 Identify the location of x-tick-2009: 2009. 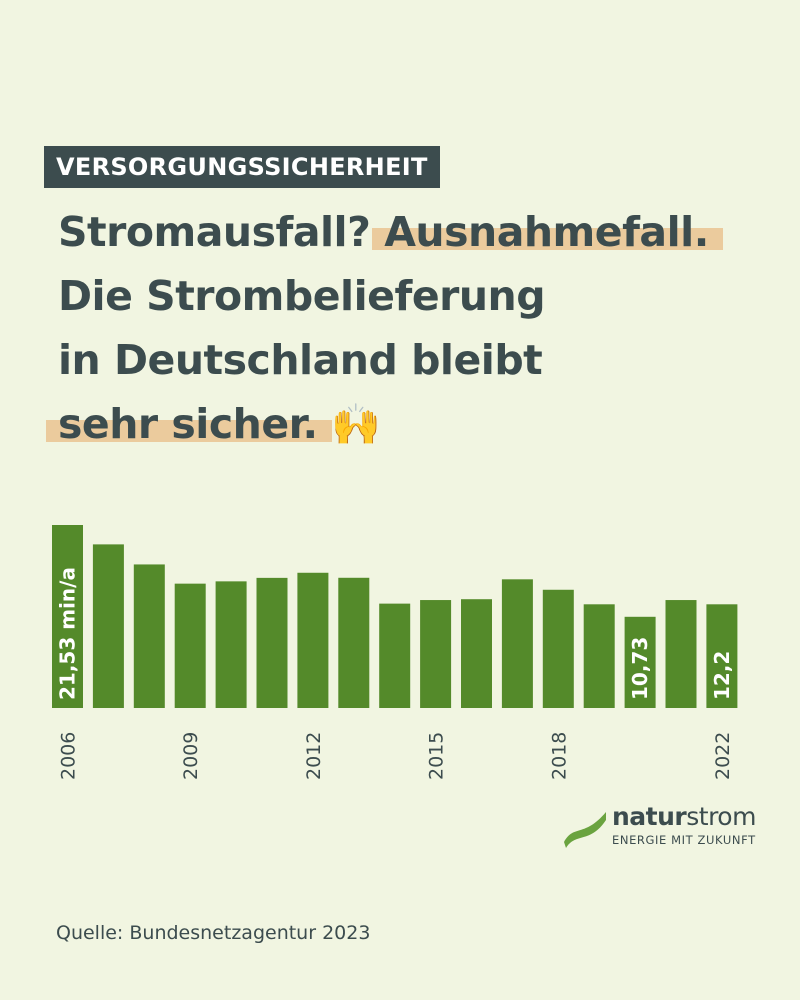
(191, 756).